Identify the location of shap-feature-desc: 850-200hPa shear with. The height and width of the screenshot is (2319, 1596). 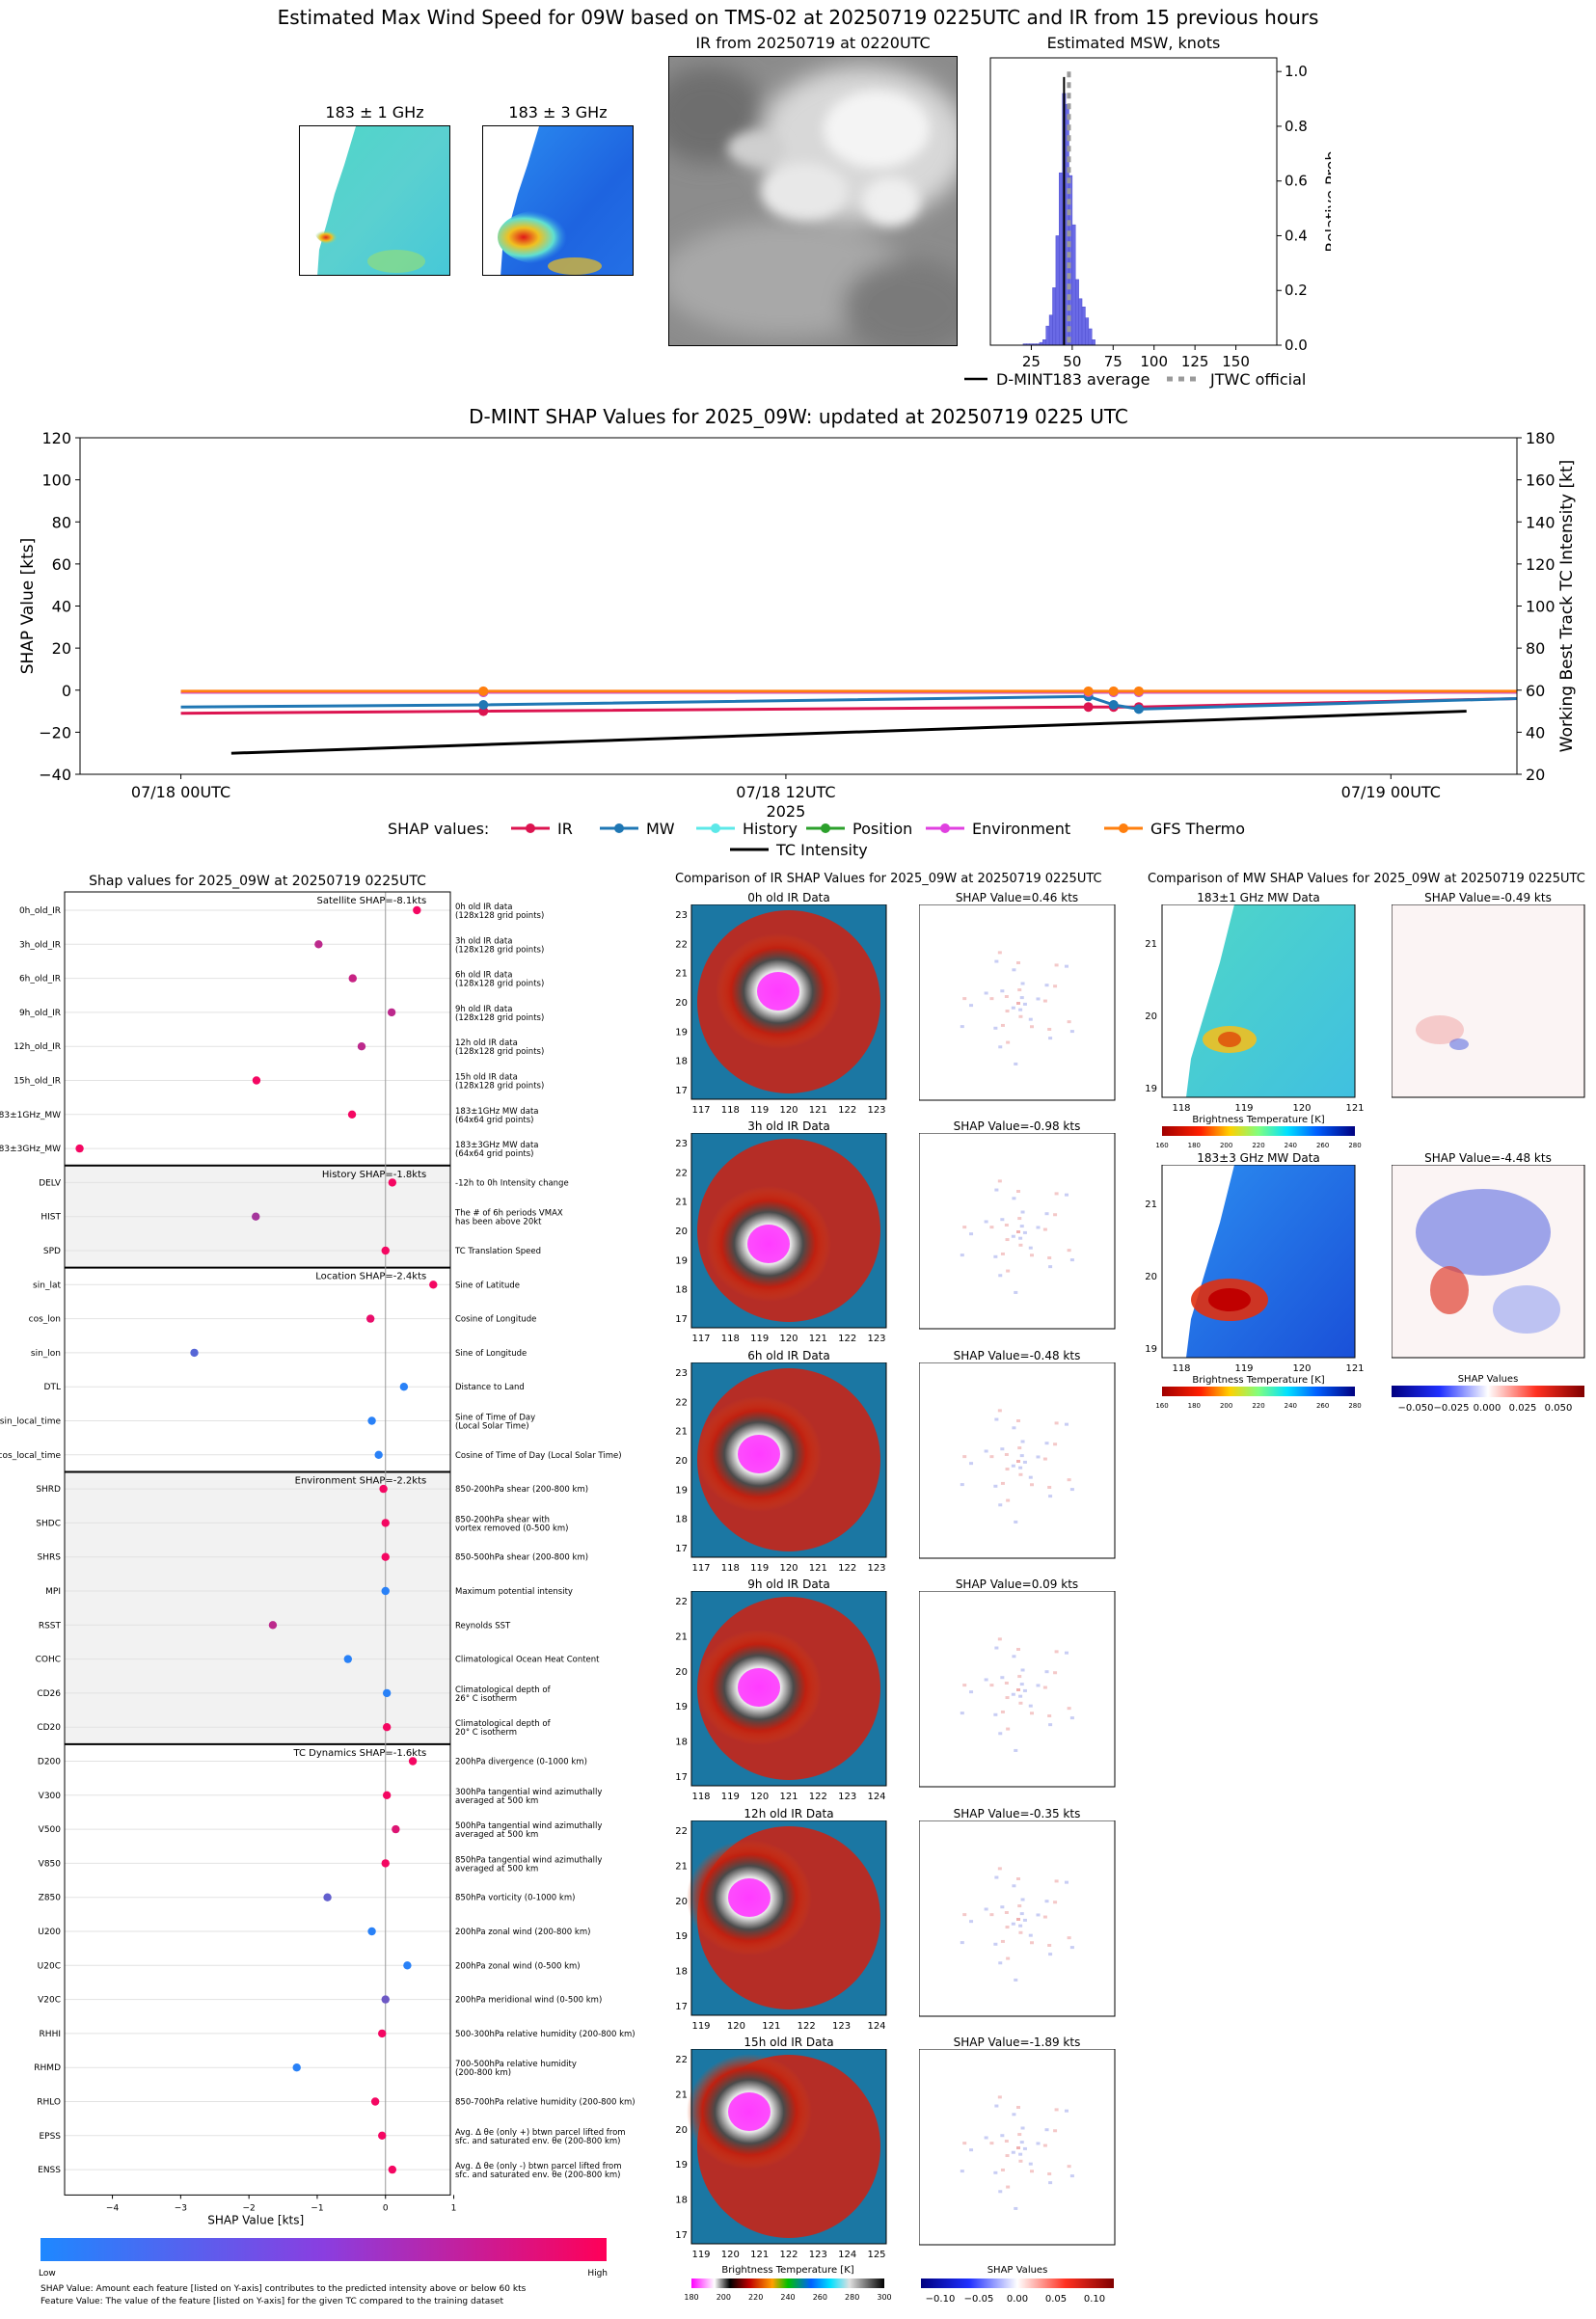
(503, 1519).